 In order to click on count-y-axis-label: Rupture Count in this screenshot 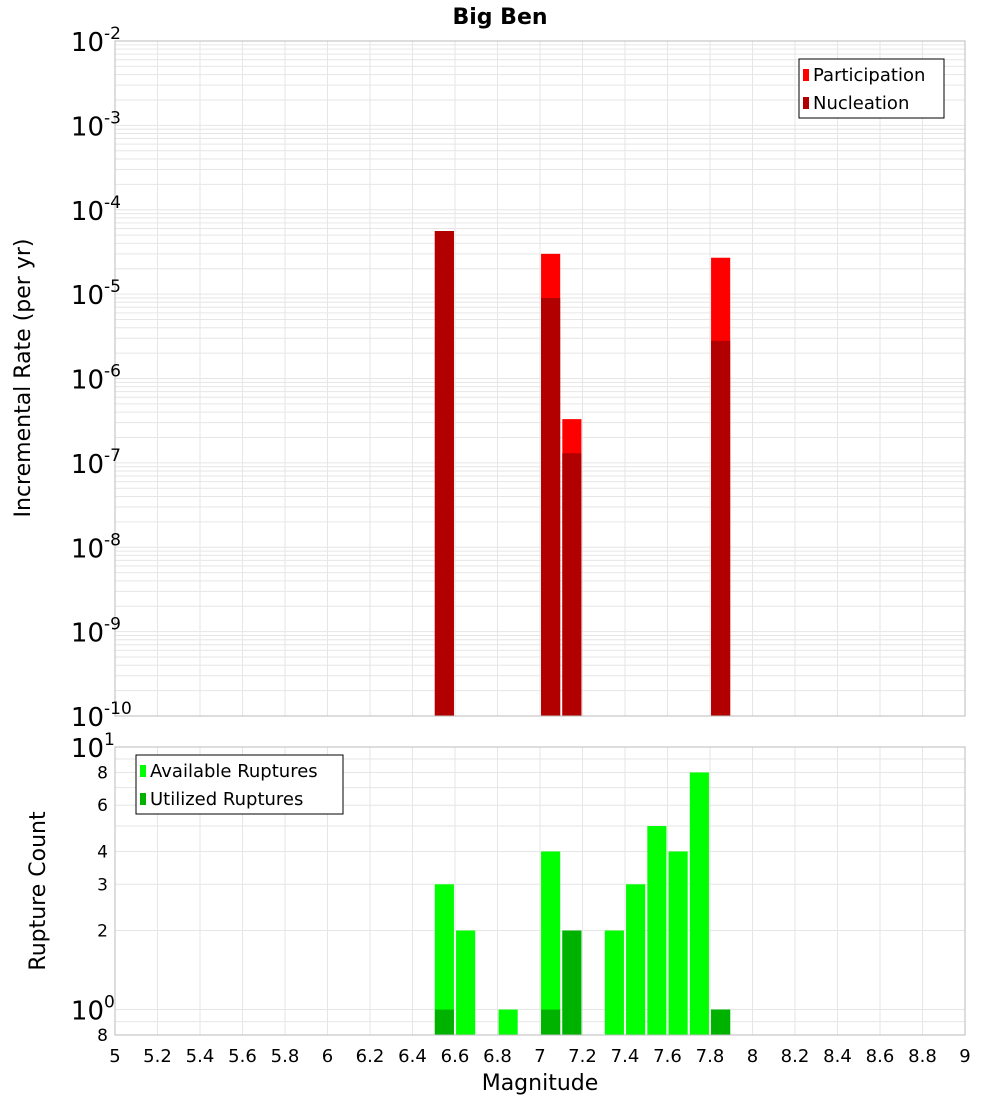, I will do `click(38, 891)`.